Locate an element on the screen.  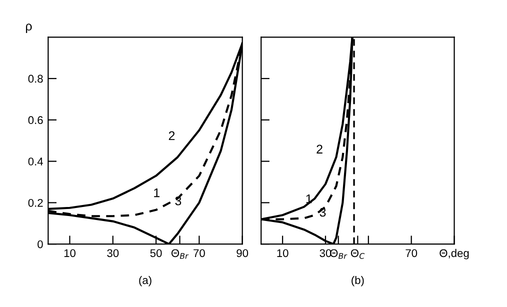
x-tick-label: Θ,deg is located at coordinates (454, 254).